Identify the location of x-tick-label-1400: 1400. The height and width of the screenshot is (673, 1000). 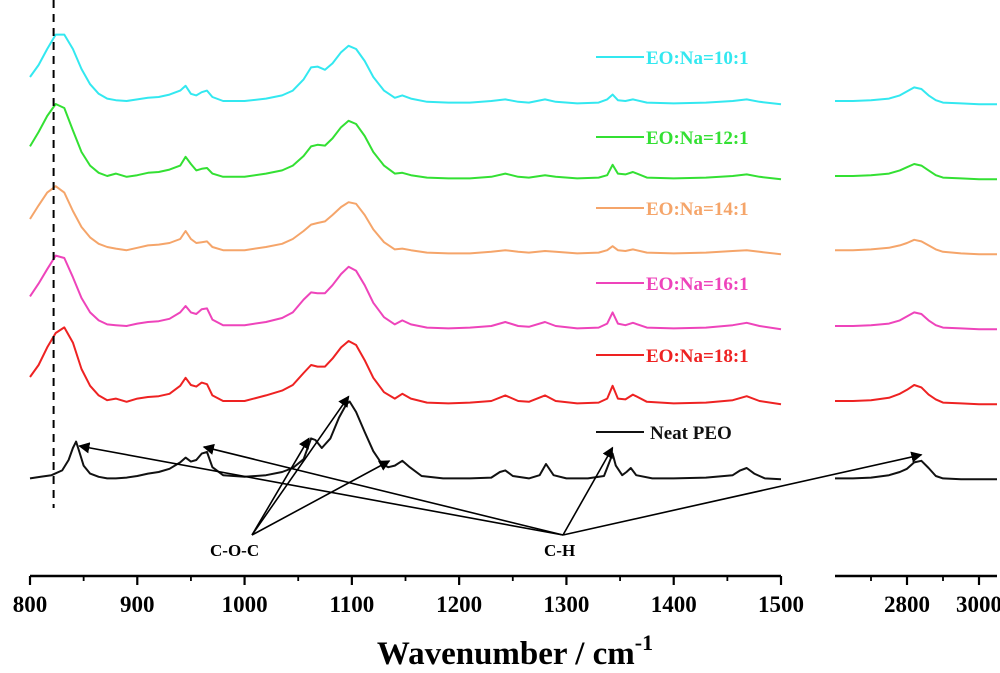
(674, 604).